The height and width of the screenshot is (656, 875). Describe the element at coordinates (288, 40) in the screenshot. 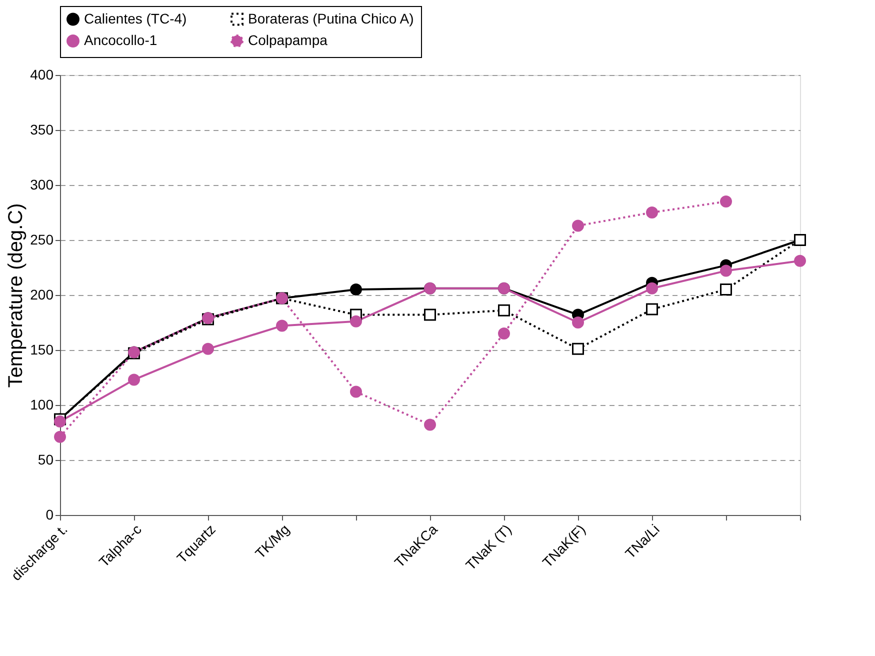

I see `legend-label: Colpapampa` at that location.